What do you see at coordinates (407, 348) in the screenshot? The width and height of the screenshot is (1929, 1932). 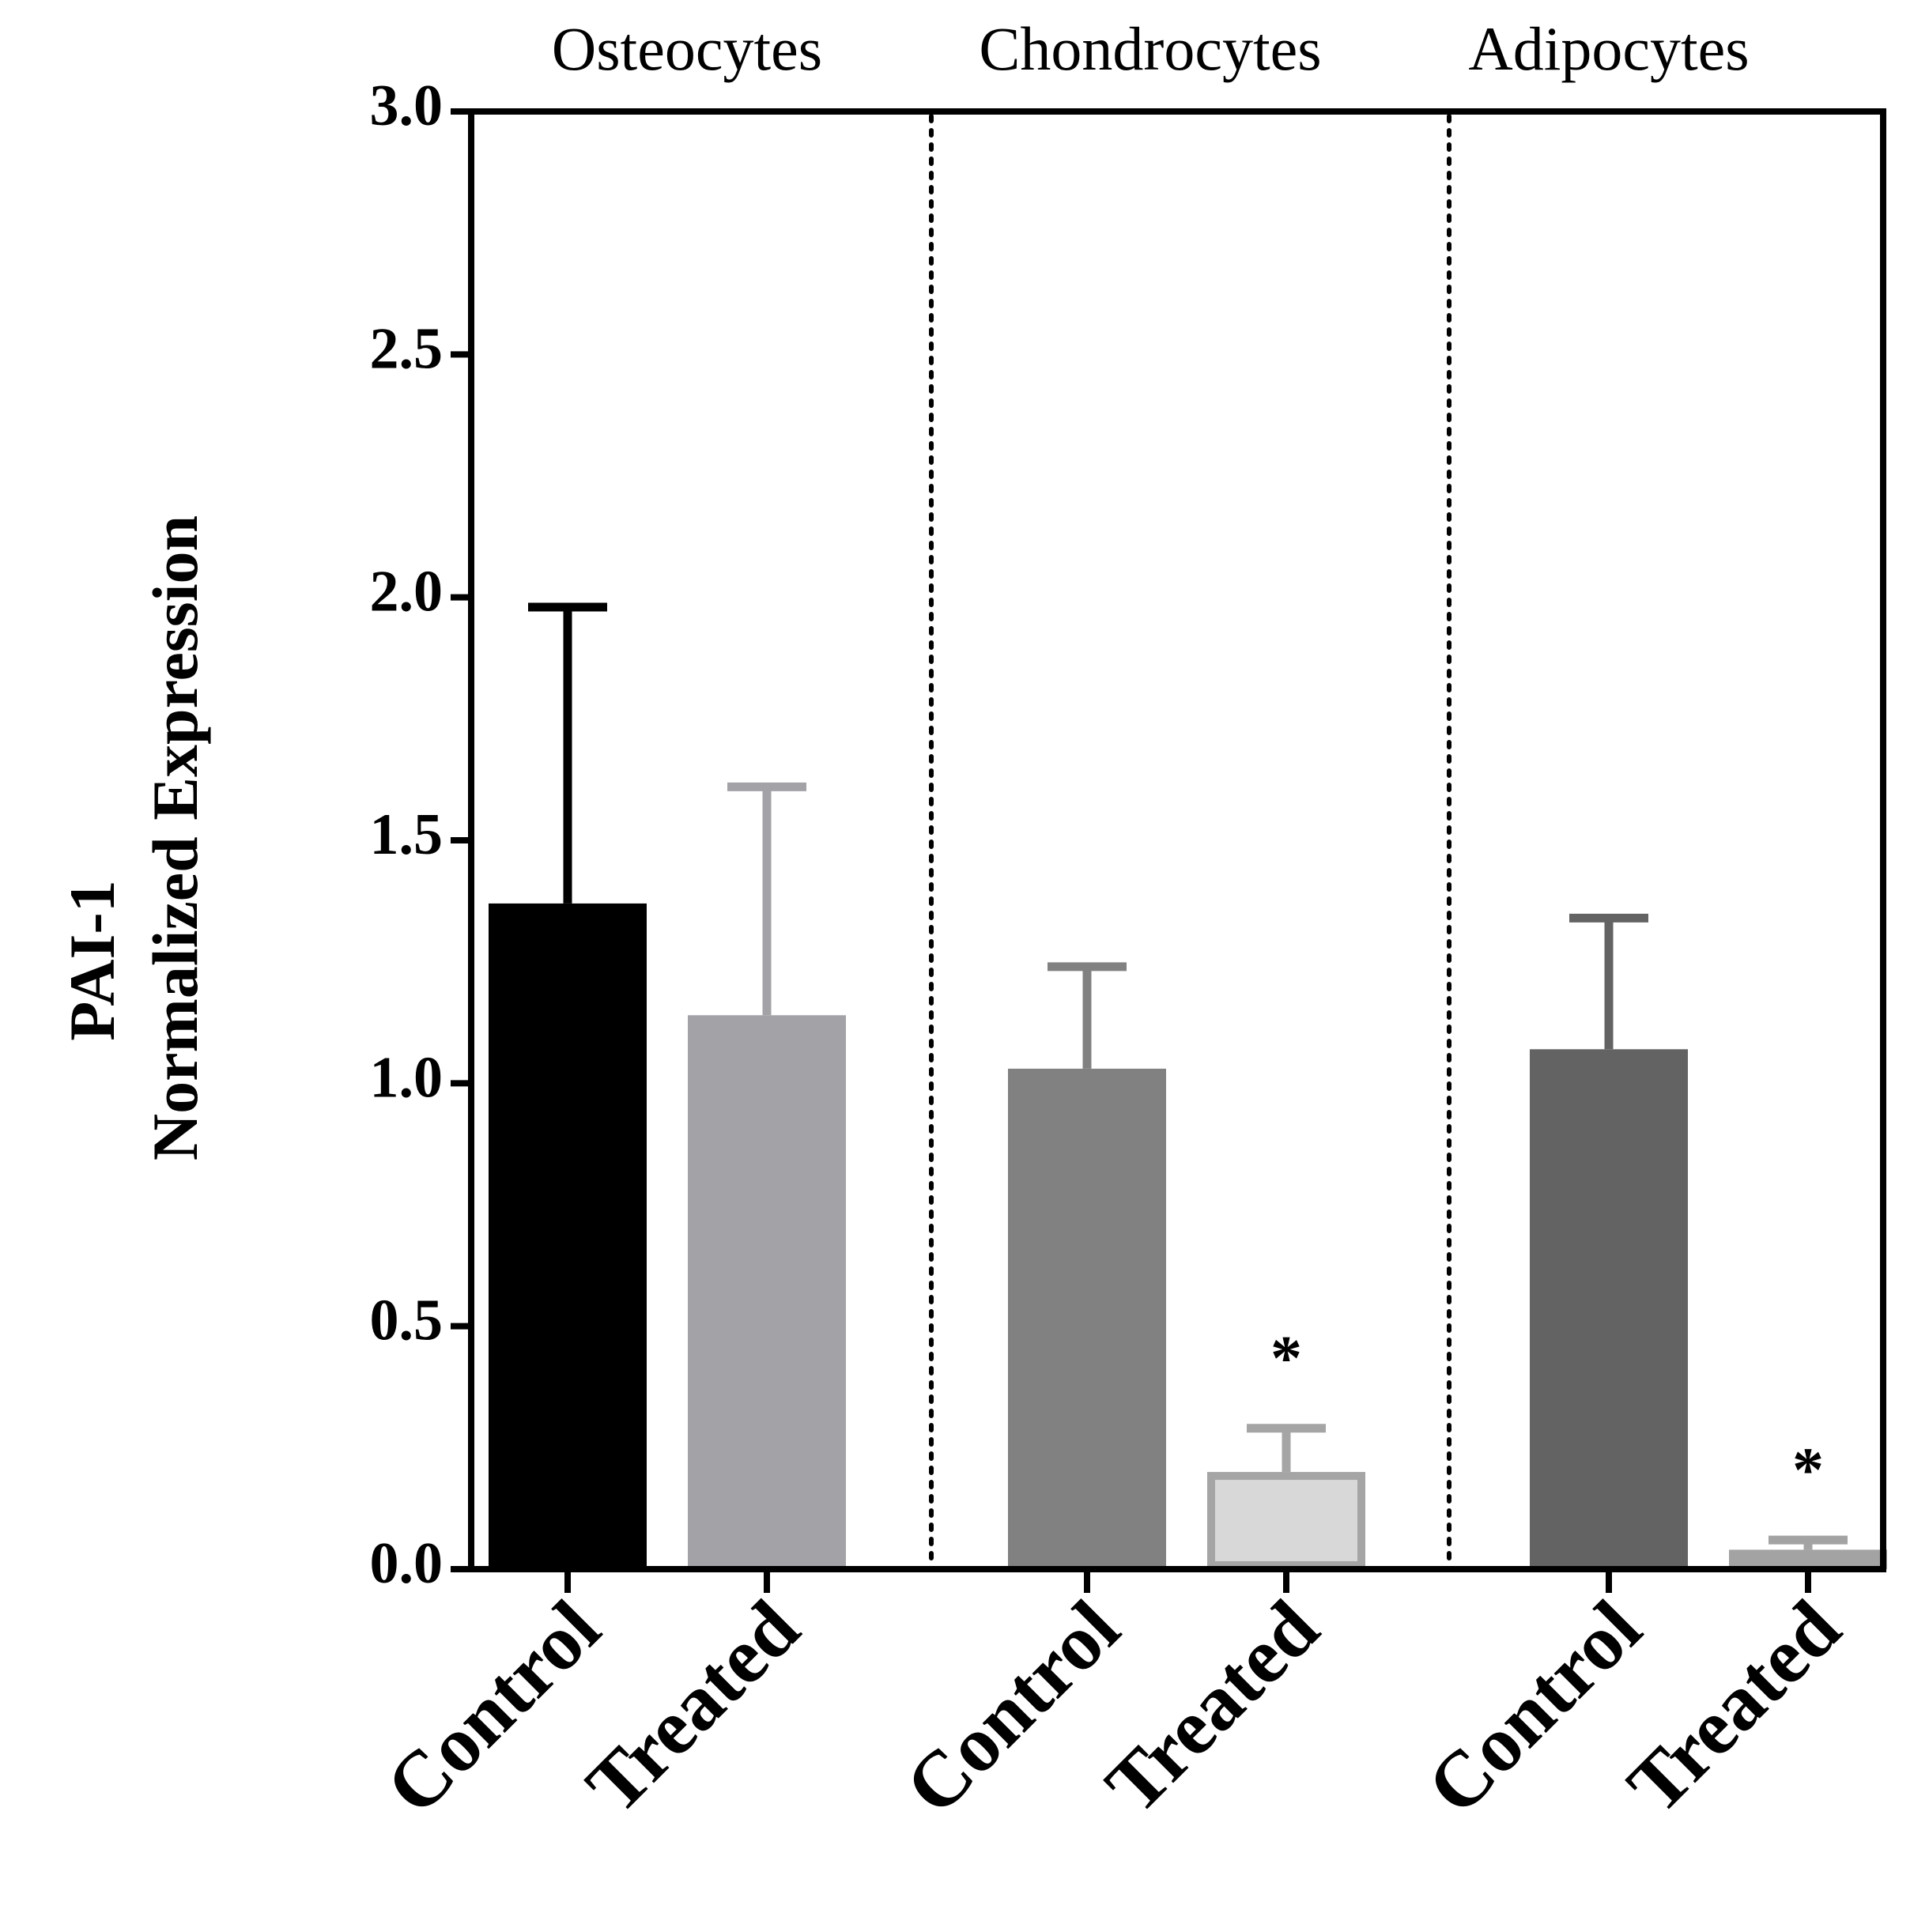 I see `y-tick-label: 2.5` at bounding box center [407, 348].